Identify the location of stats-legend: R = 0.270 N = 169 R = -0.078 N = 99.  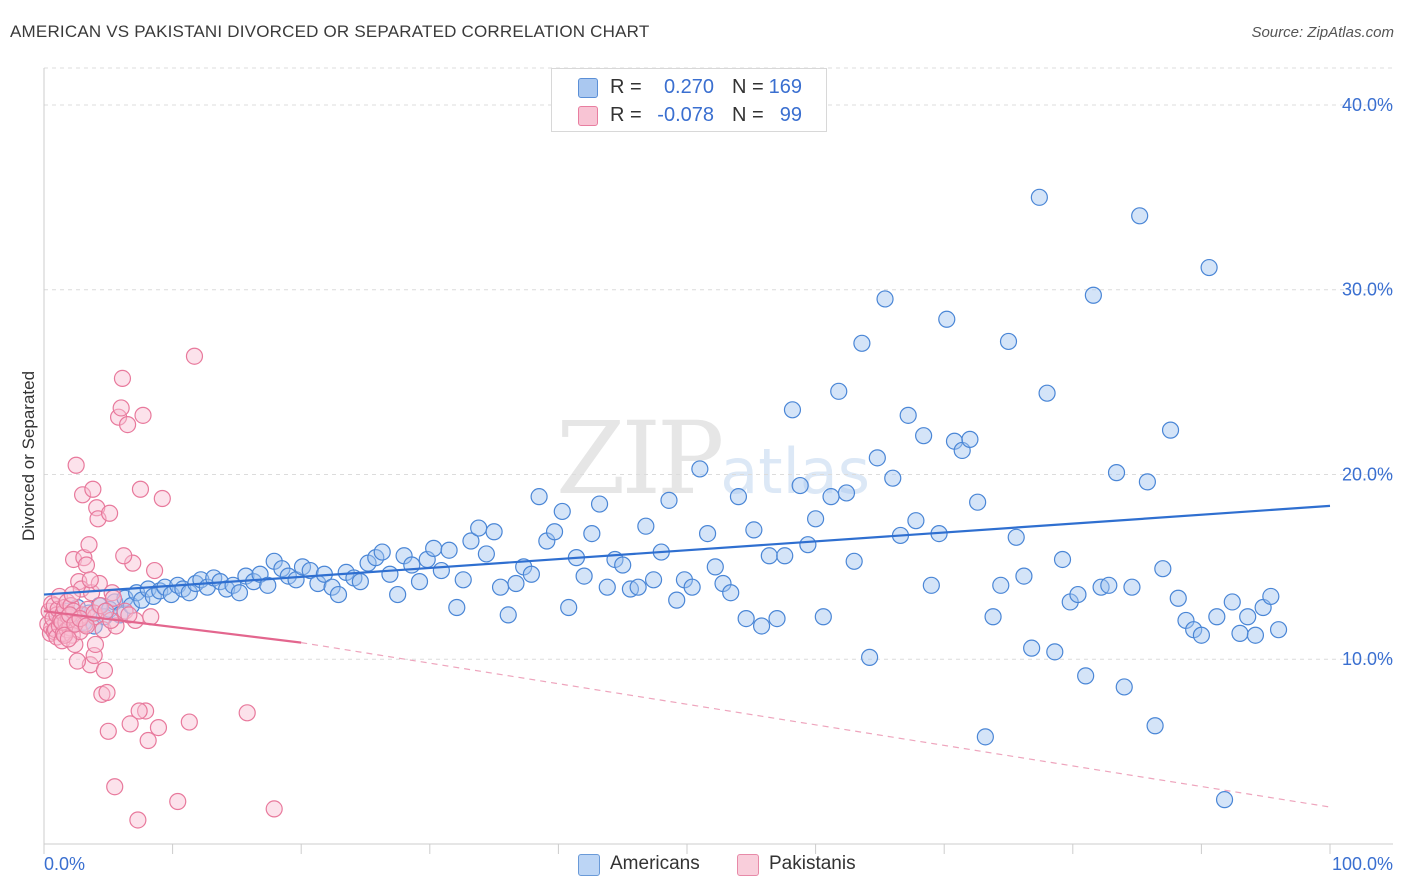
(689, 100).